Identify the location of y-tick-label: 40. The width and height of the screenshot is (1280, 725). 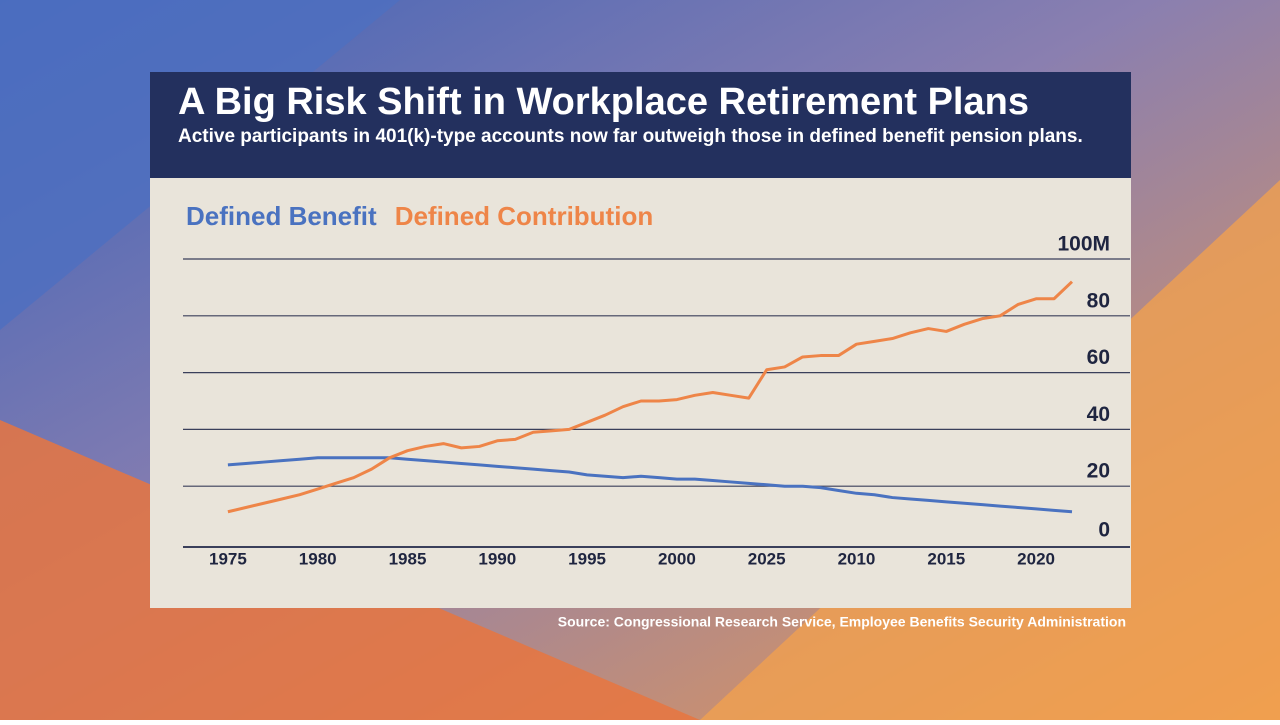
(1098, 414).